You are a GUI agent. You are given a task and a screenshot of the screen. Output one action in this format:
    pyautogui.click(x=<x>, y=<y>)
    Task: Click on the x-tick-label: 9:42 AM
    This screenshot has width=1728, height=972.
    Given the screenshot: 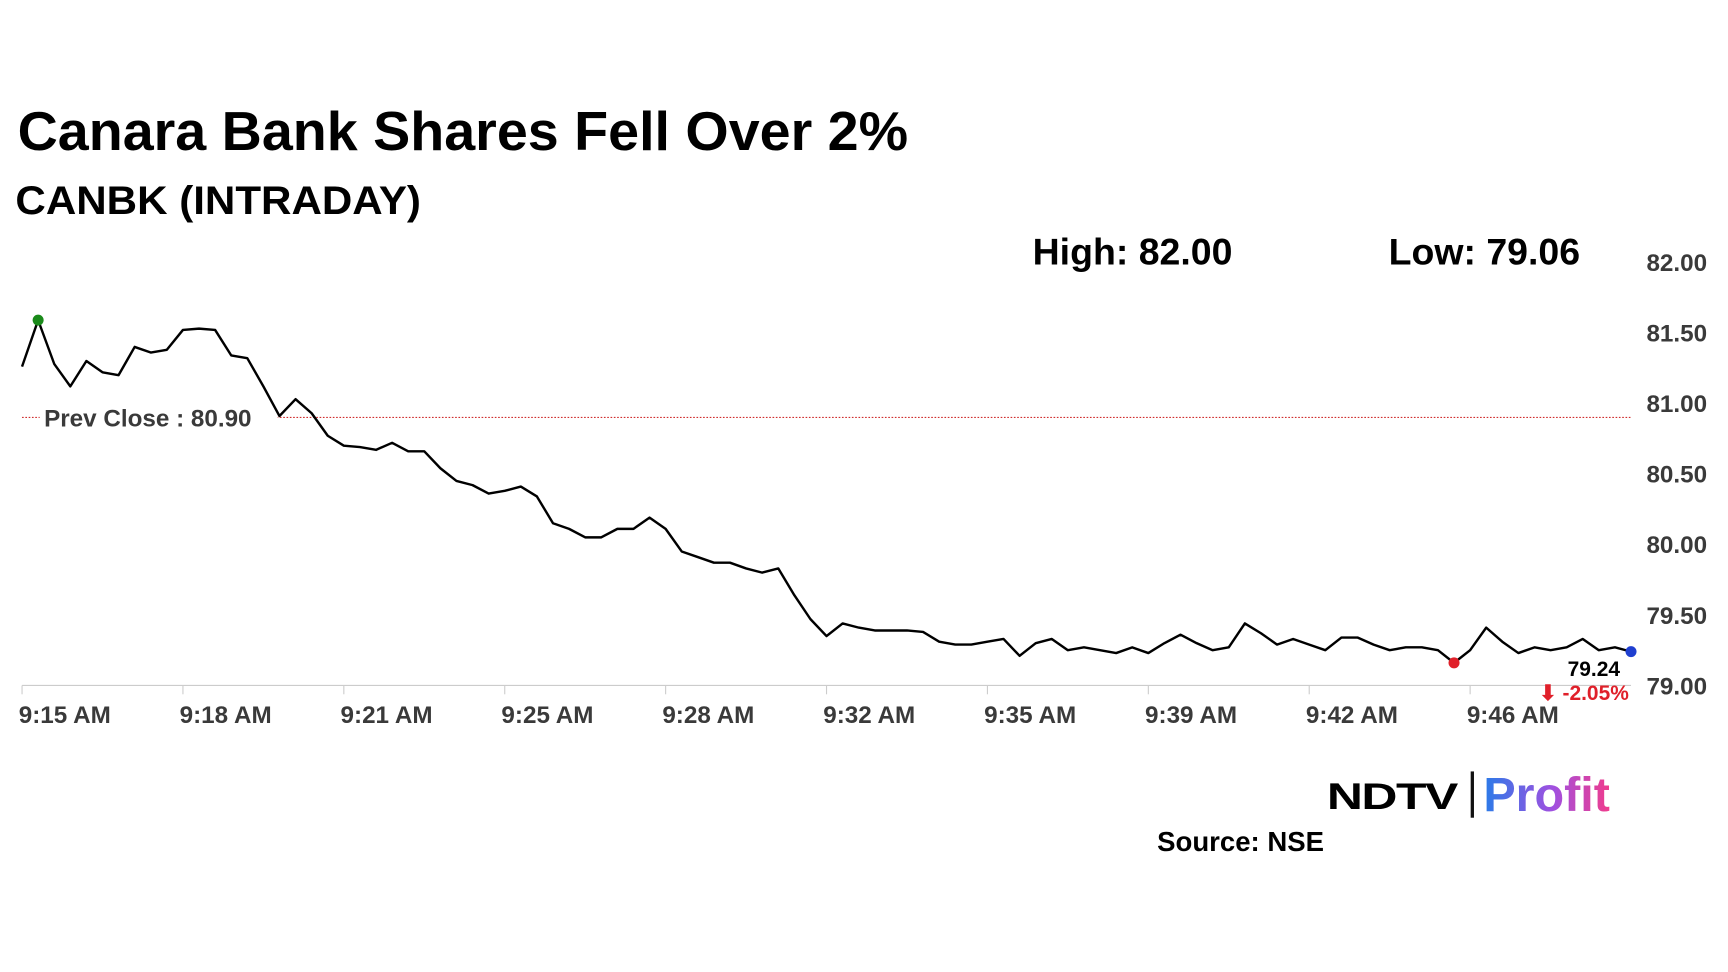 What is the action you would take?
    pyautogui.click(x=1352, y=715)
    